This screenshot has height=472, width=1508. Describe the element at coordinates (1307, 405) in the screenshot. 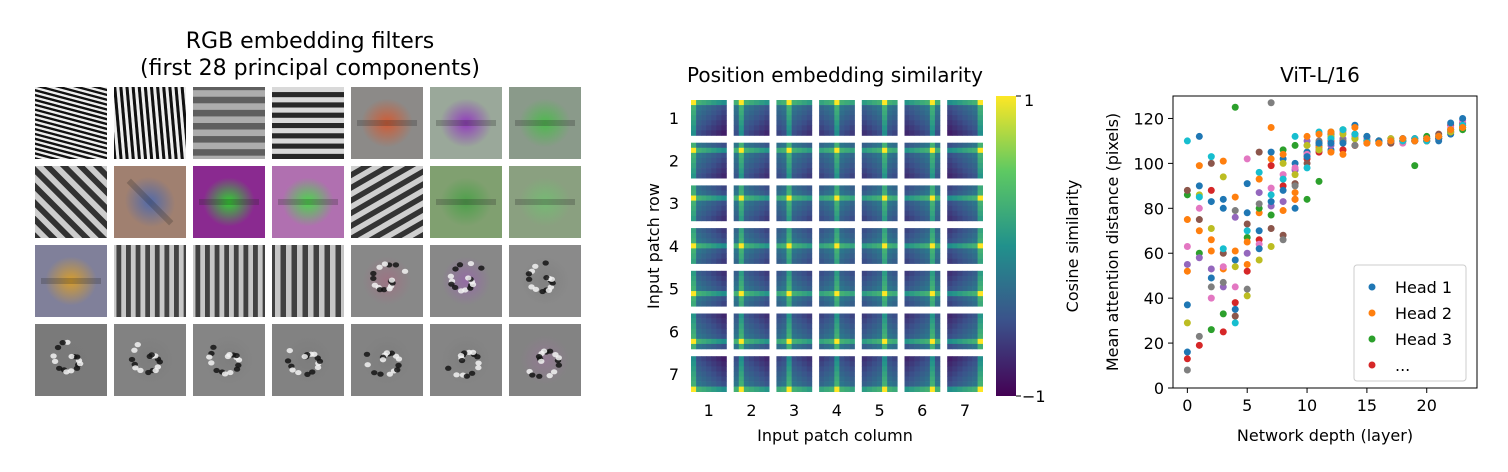

I see `x-tick-label: 10` at that location.